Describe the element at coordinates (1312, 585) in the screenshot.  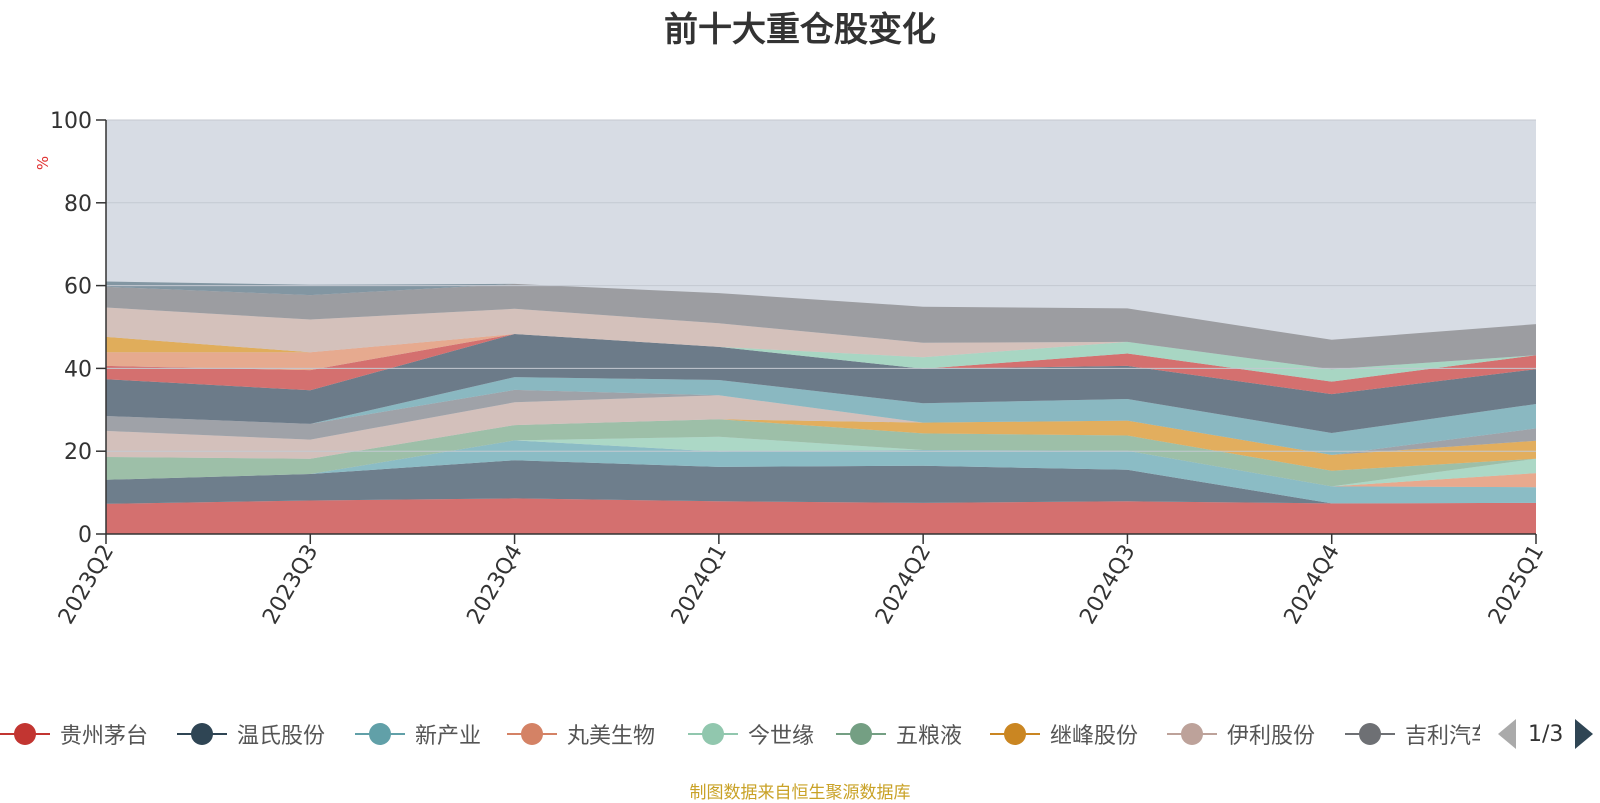
I see `x-tick-label: 2024Q4` at that location.